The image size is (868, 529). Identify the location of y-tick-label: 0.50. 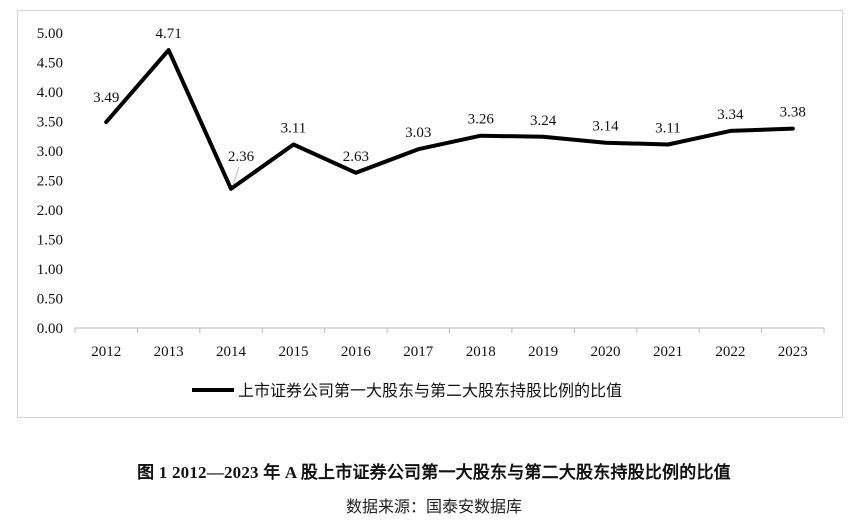
(50, 300).